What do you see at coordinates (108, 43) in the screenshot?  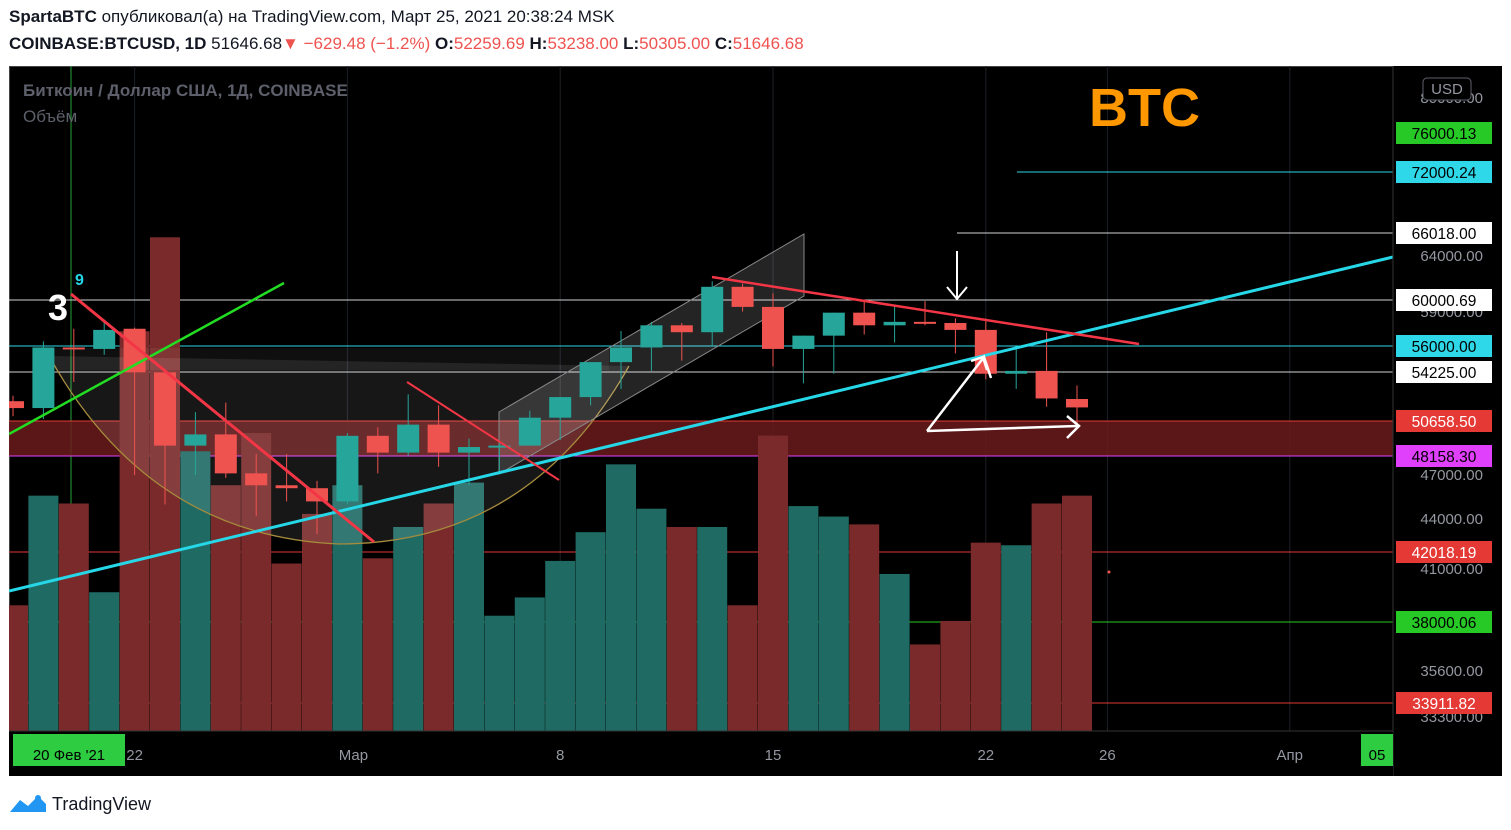 I see `symbol-label: COINBASE:BTCUSD, 1D` at bounding box center [108, 43].